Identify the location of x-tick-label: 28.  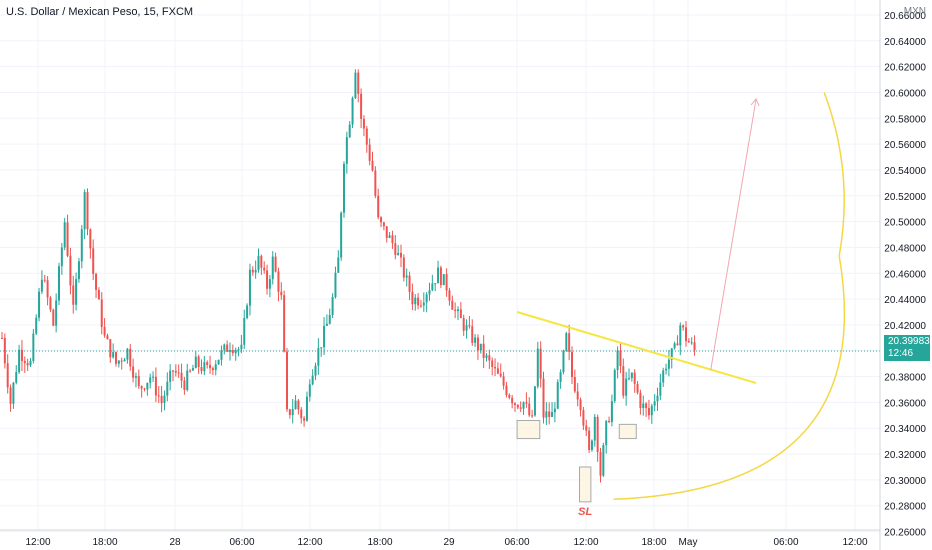
(175, 542).